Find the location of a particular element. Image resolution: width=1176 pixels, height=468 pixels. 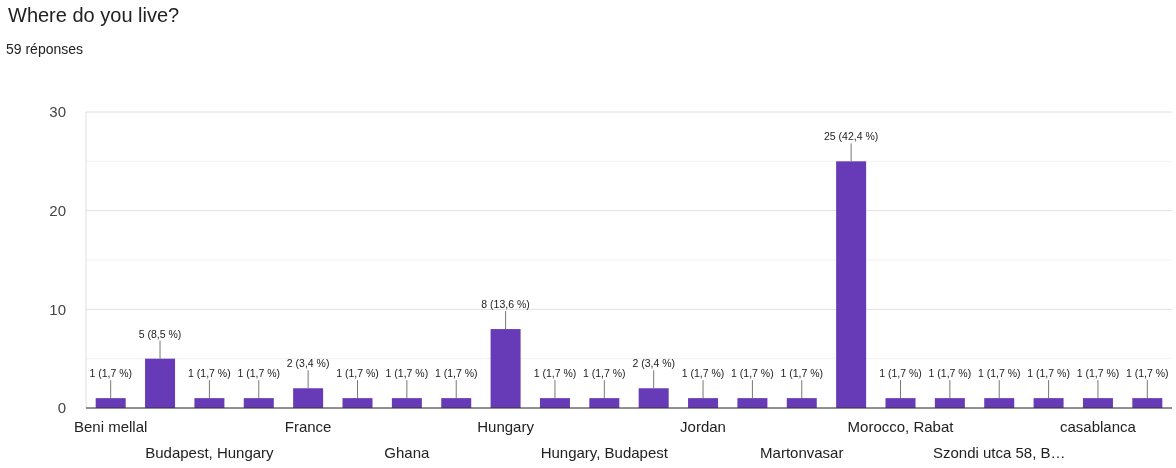

x-tick-label: Morocco, Rabat is located at coordinates (901, 426).